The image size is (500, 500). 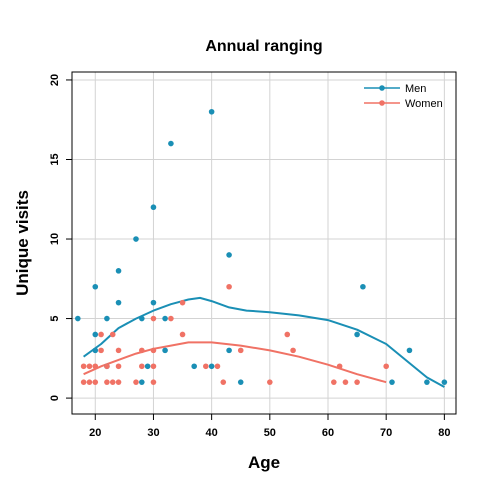 What do you see at coordinates (153, 433) in the screenshot?
I see `x-tick-label-30: 30` at bounding box center [153, 433].